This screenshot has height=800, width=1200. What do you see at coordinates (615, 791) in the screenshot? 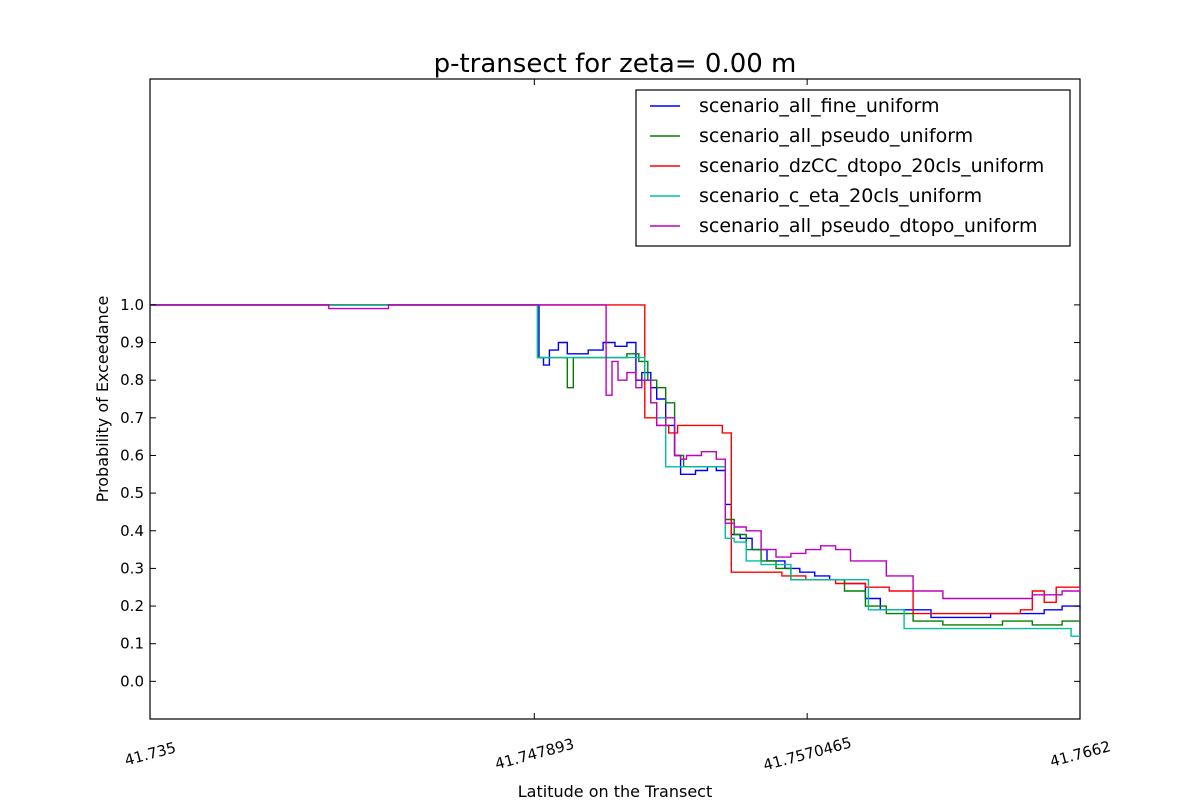
I see `x-axis-title: Latitude on the Transect` at bounding box center [615, 791].